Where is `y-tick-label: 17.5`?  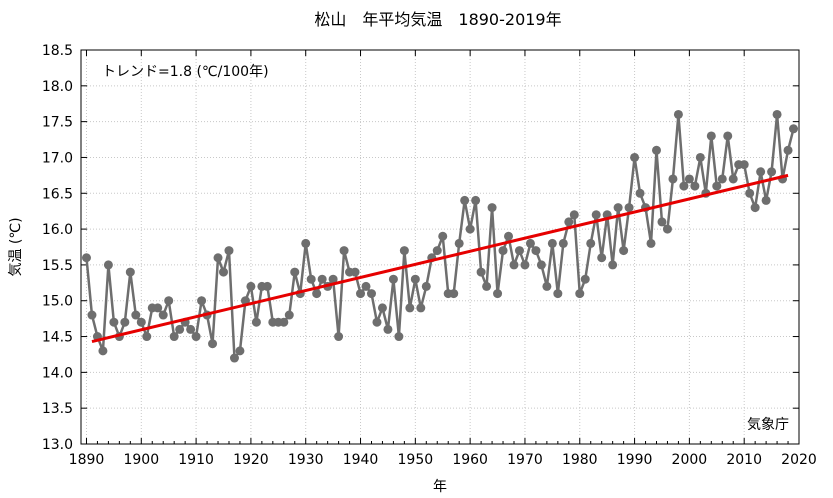 y-tick-label: 17.5 is located at coordinates (57, 123).